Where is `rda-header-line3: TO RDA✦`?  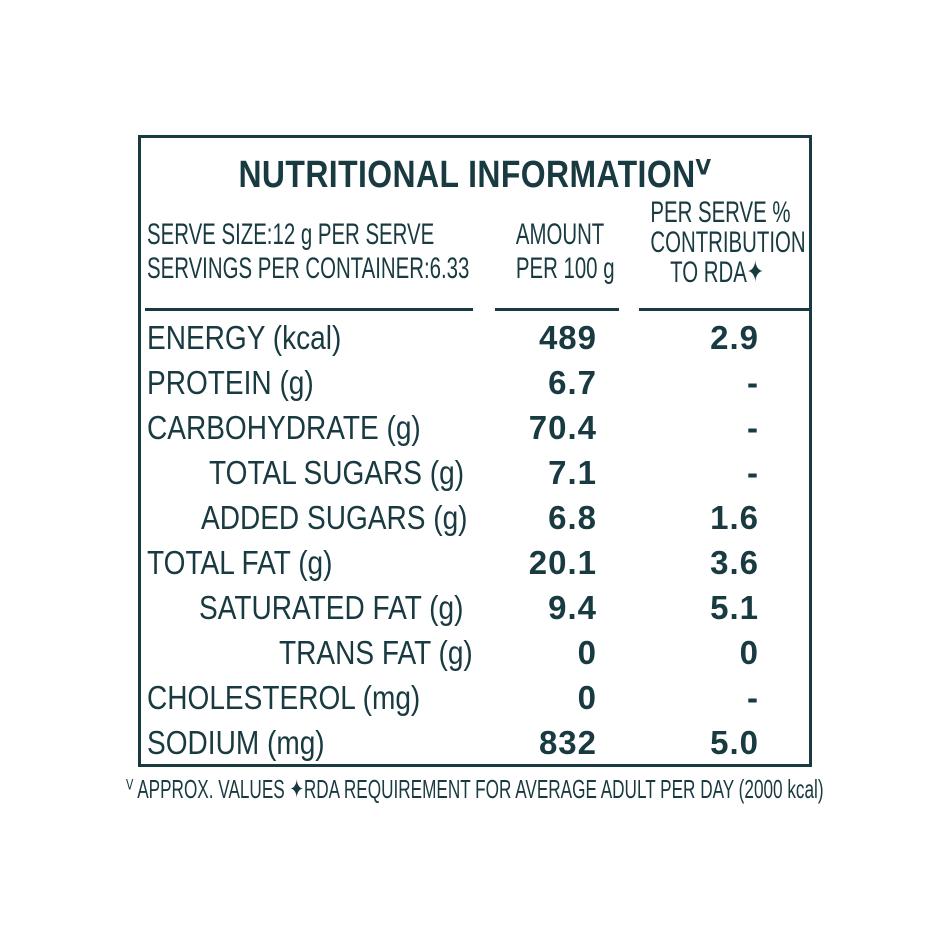
rda-header-line3: TO RDA✦ is located at coordinates (717, 272).